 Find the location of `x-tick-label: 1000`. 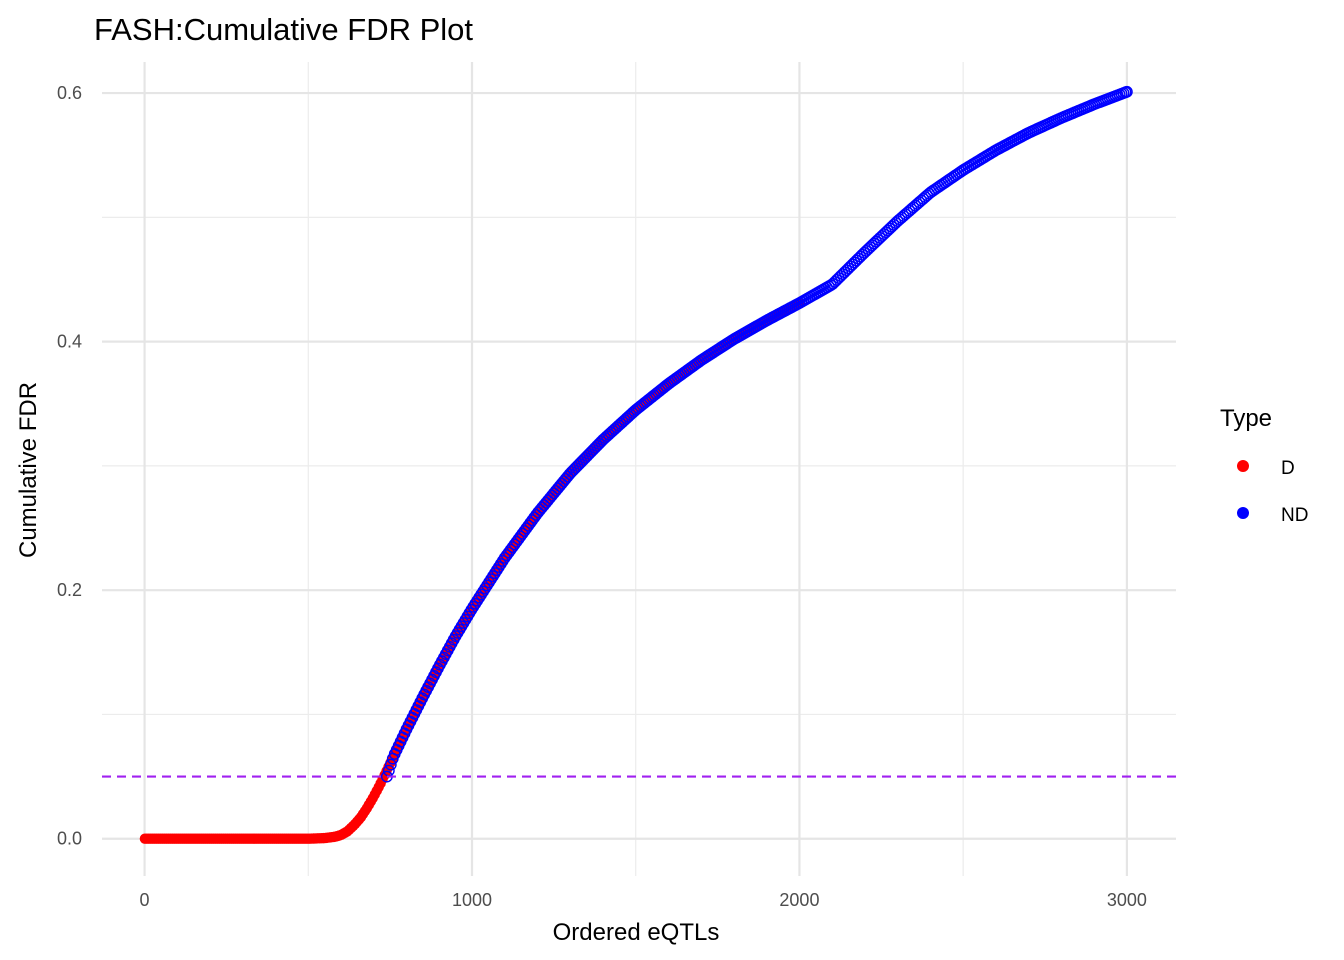

x-tick-label: 1000 is located at coordinates (472, 900).